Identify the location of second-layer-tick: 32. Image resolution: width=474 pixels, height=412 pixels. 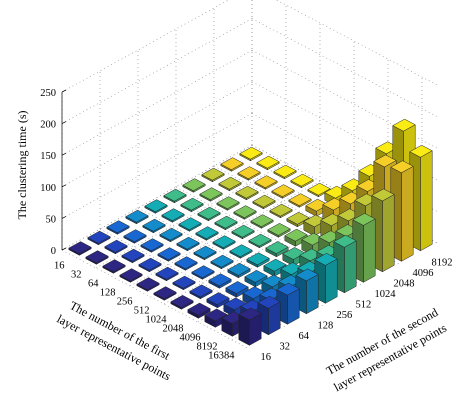
(285, 346).